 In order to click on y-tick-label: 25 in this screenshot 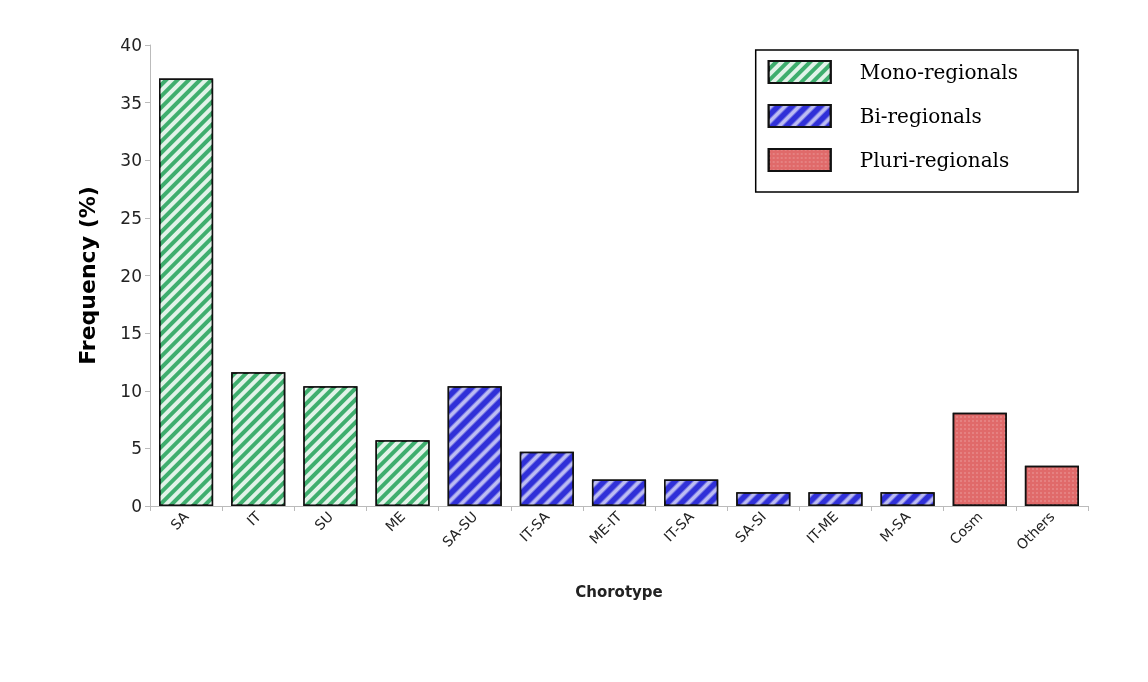, I will do `click(131, 217)`.